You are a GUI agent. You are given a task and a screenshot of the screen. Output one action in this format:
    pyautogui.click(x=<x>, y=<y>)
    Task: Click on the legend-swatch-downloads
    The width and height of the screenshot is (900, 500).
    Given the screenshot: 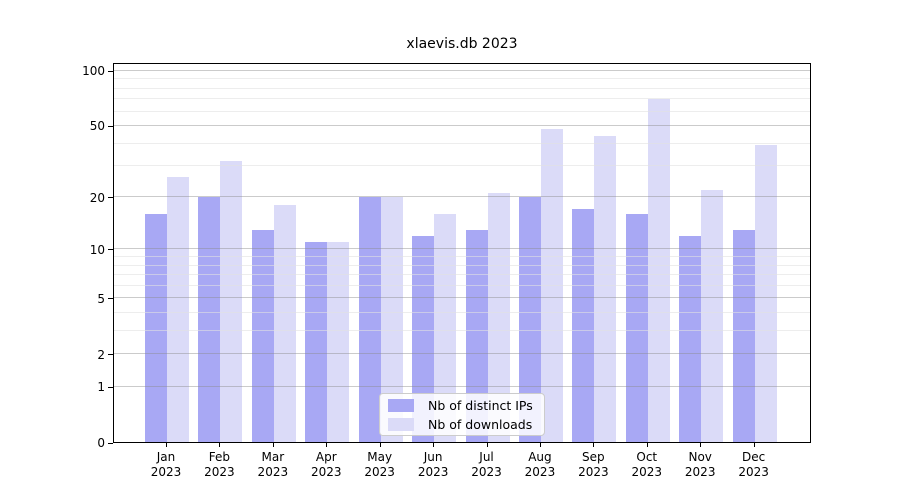 What is the action you would take?
    pyautogui.click(x=401, y=424)
    